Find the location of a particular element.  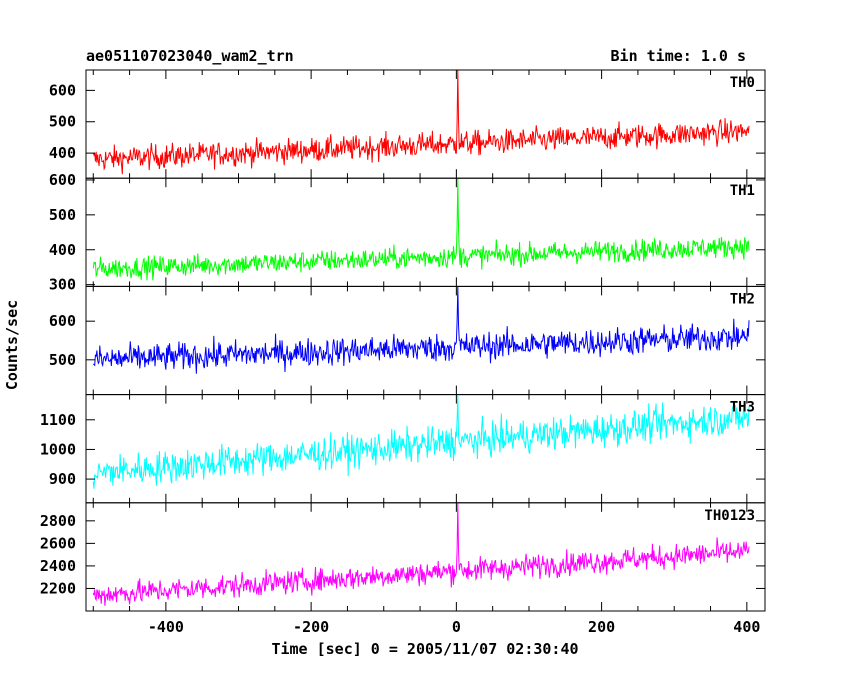

series-line-th1 is located at coordinates (421, 229).